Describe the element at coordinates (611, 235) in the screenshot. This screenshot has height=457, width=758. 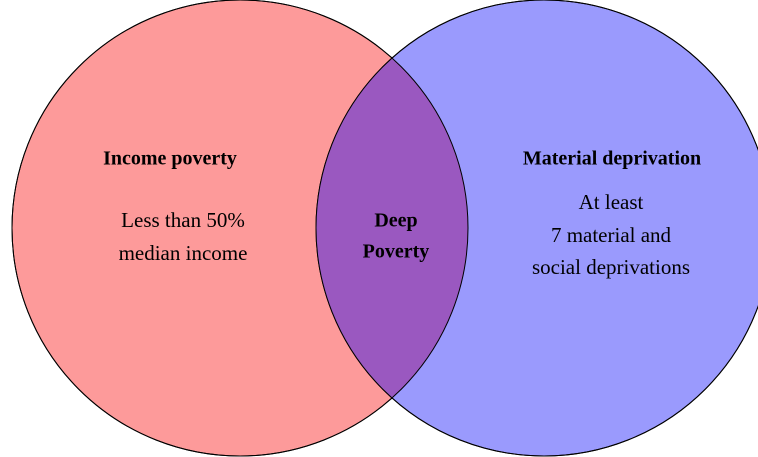
I see `right-text: 7 material and` at that location.